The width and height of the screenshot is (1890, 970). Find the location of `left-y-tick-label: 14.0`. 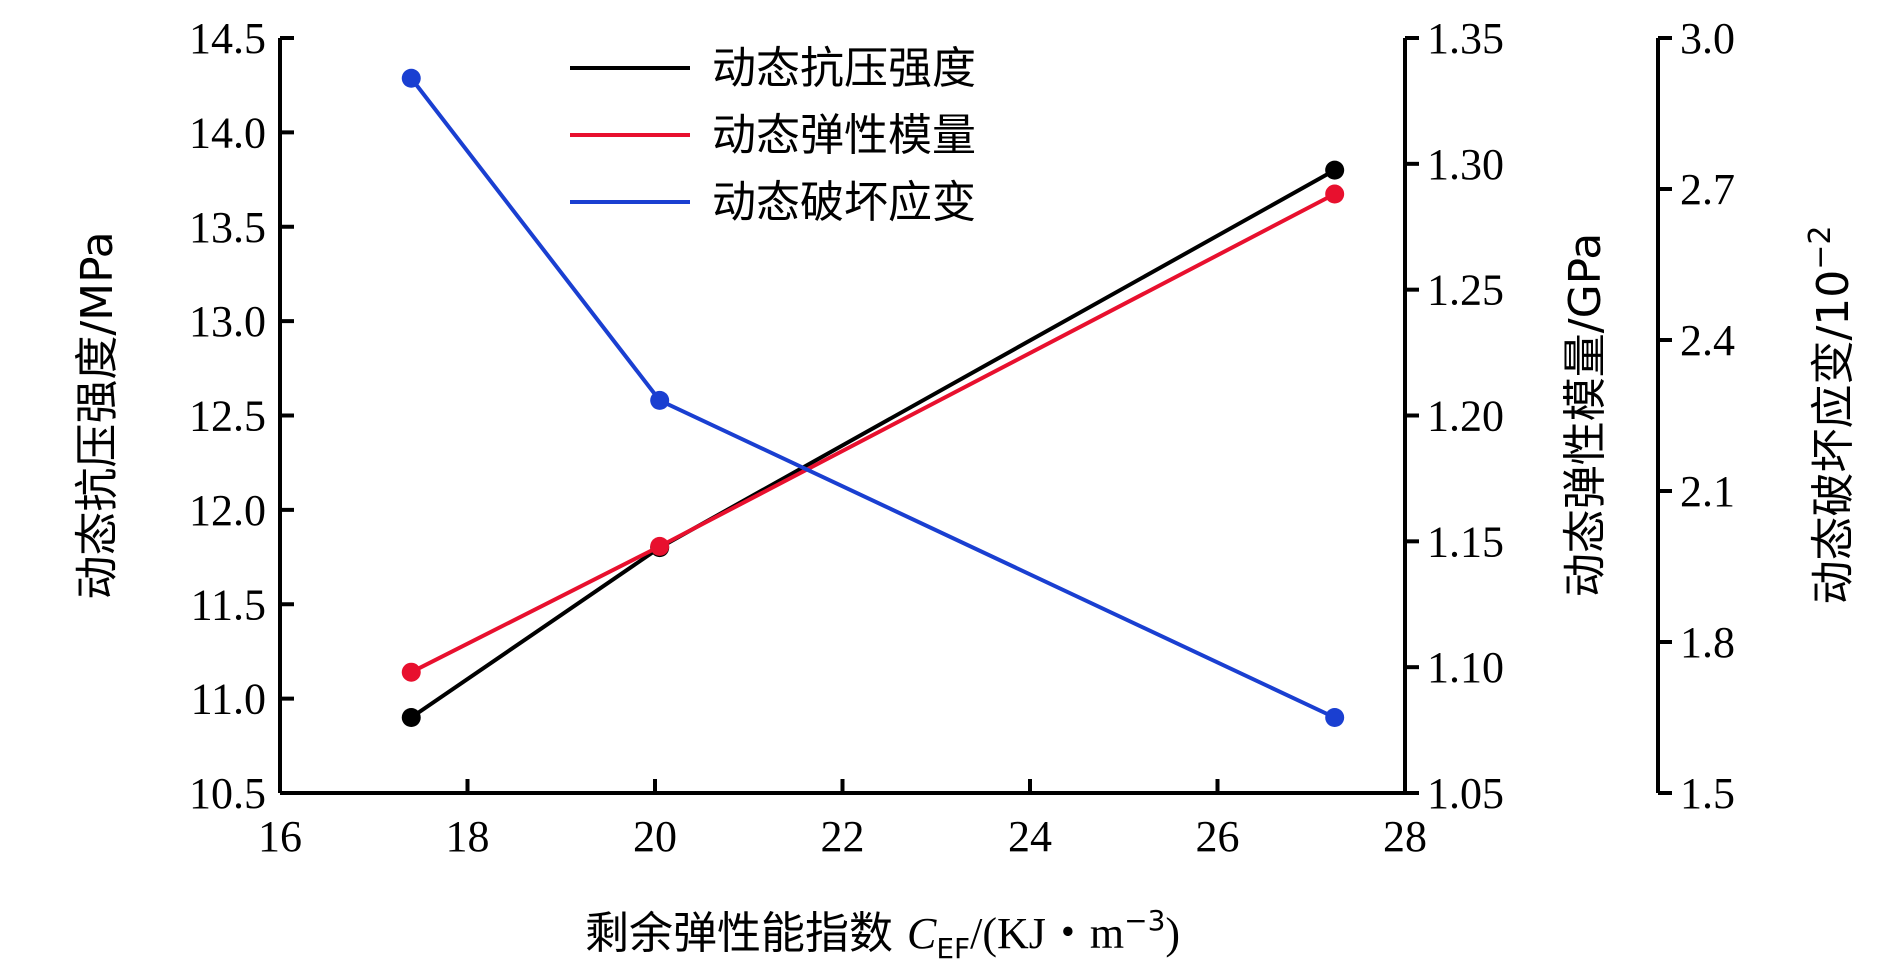

left-y-tick-label: 14.0 is located at coordinates (227, 132).